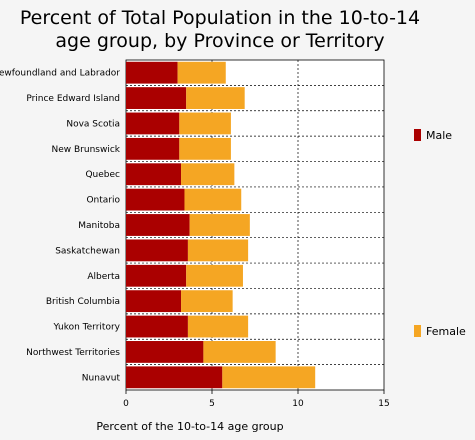  Describe the element at coordinates (126, 404) in the screenshot. I see `x-tick-label-0: 0` at that location.